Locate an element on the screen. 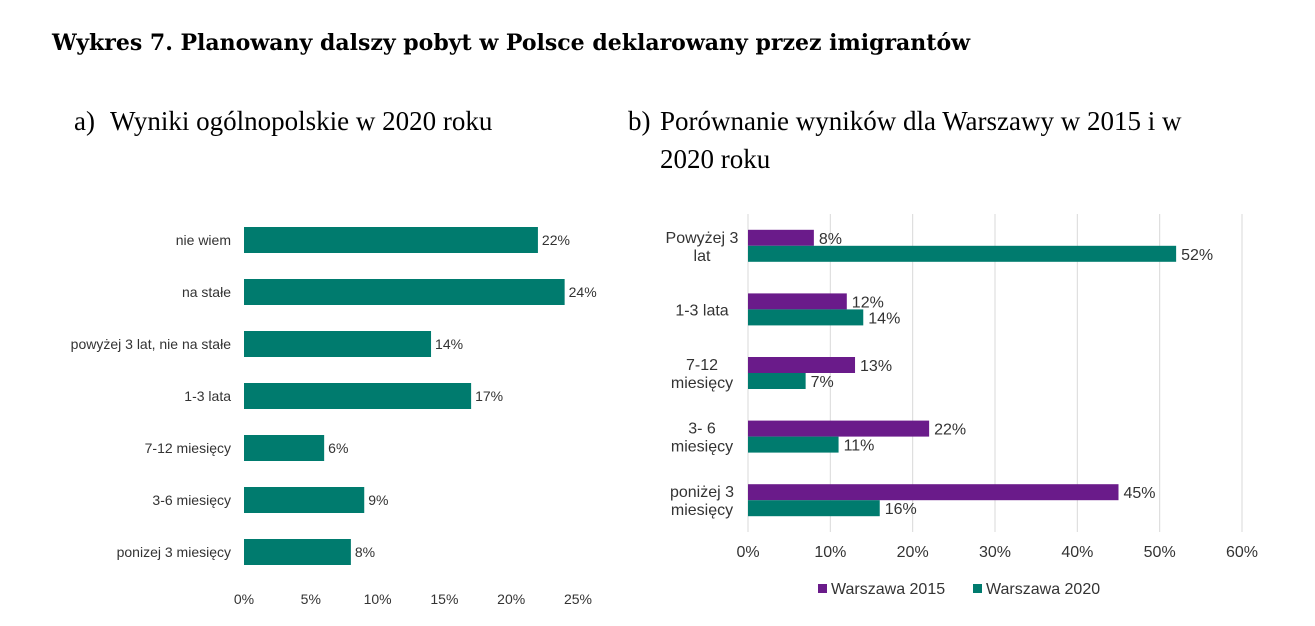 Image resolution: width=1315 pixels, height=626 pixels. panel-b-letter: b) is located at coordinates (639, 121).